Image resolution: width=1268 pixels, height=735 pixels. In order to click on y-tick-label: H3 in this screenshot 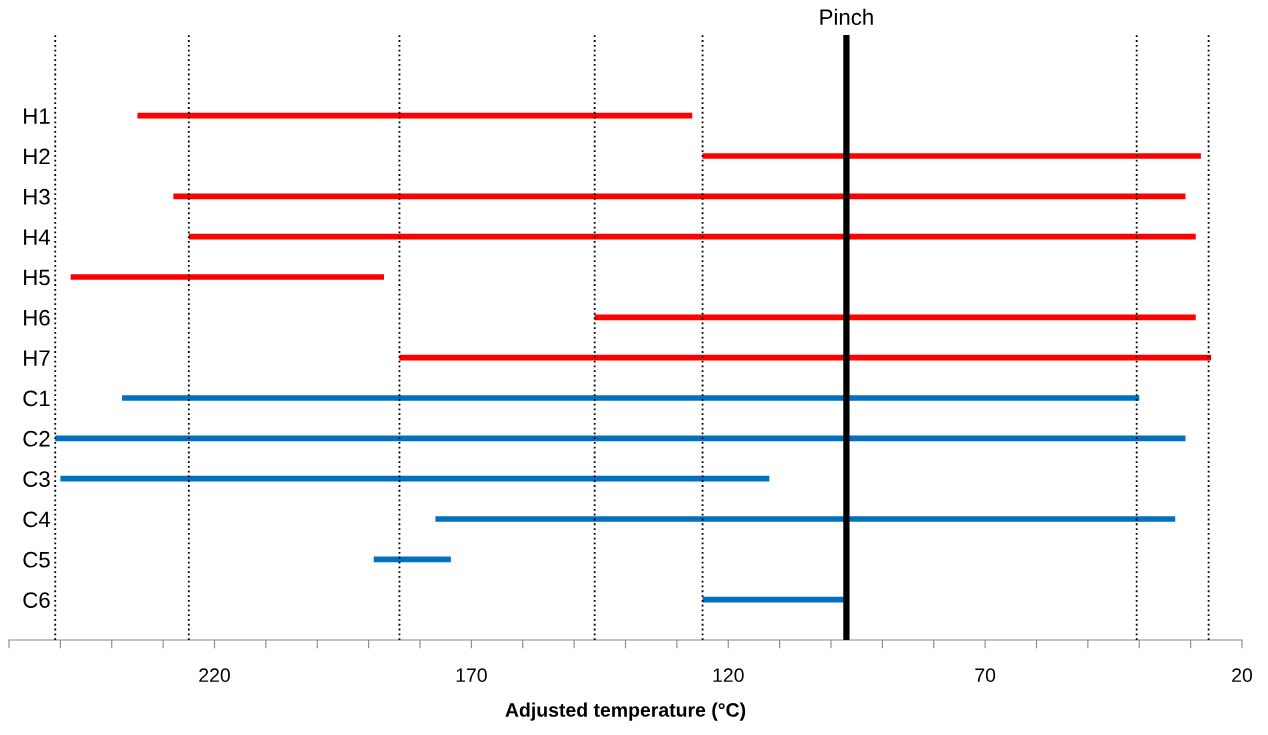, I will do `click(37, 196)`.